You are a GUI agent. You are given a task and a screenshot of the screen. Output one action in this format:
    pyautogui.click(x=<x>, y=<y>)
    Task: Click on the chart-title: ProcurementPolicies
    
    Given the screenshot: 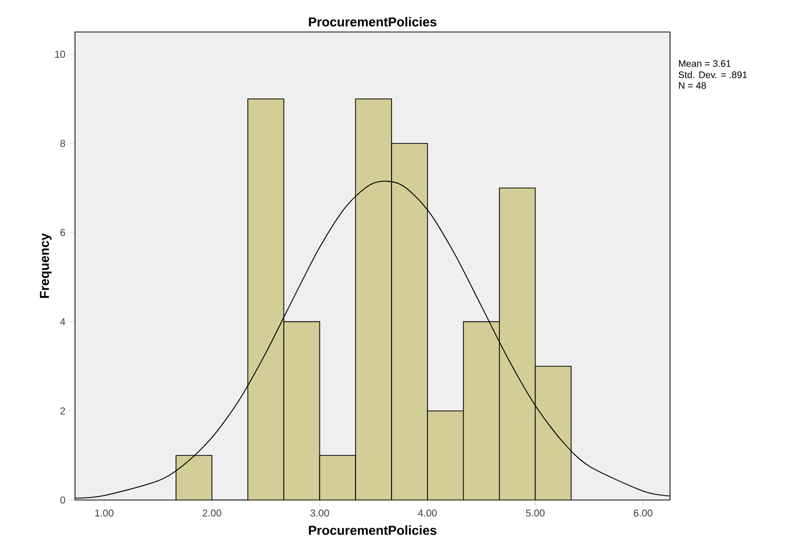 What is the action you would take?
    pyautogui.click(x=372, y=21)
    